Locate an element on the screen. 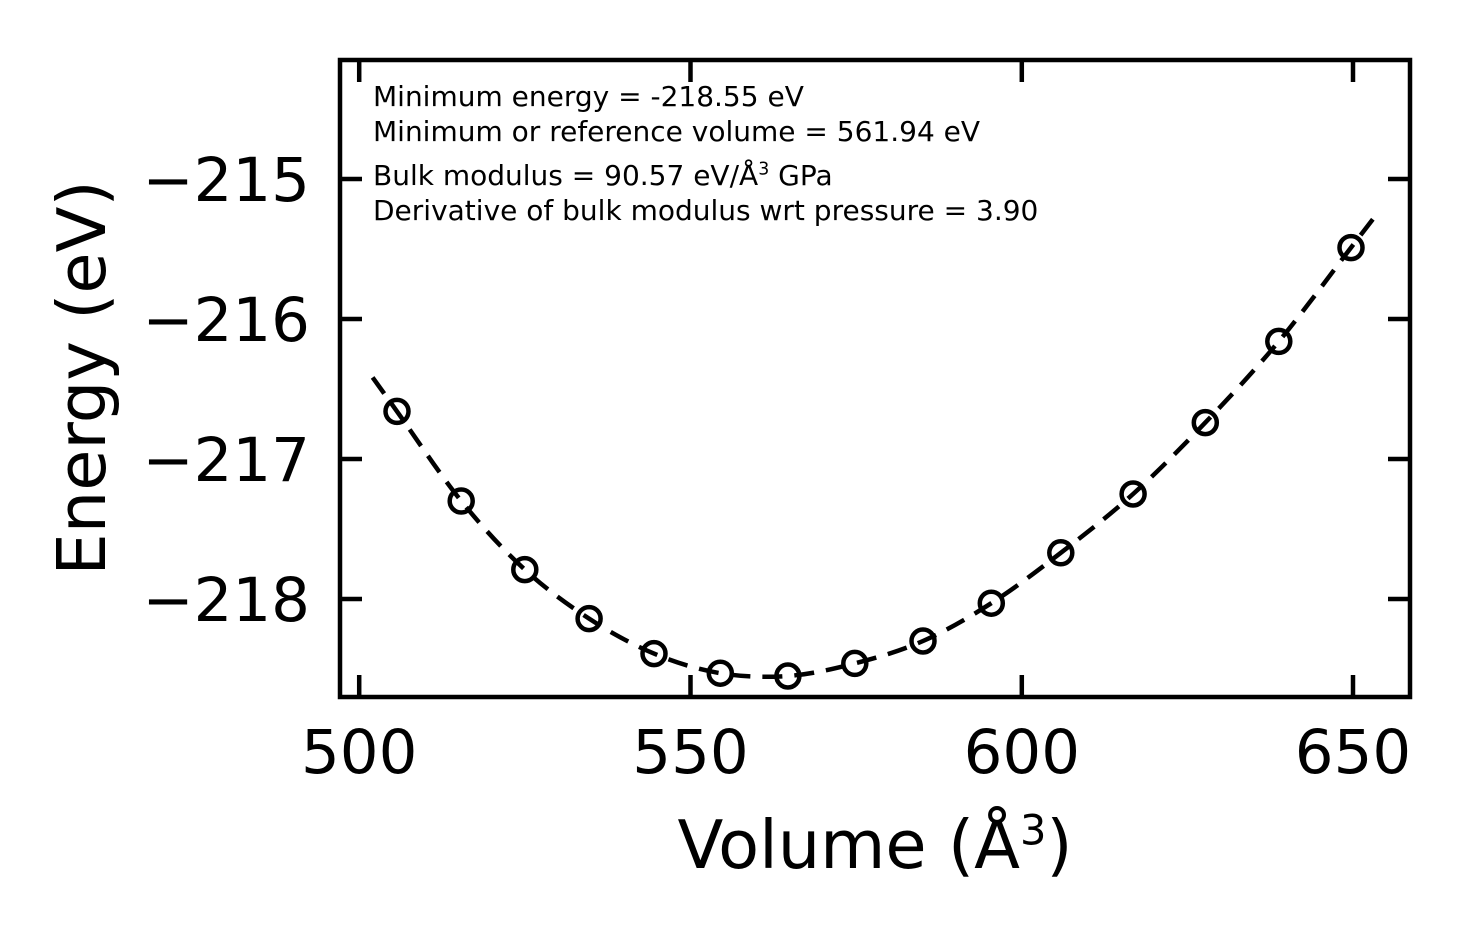 The width and height of the screenshot is (1469, 943). x-axis-label: Volume (Å3) is located at coordinates (875, 845).